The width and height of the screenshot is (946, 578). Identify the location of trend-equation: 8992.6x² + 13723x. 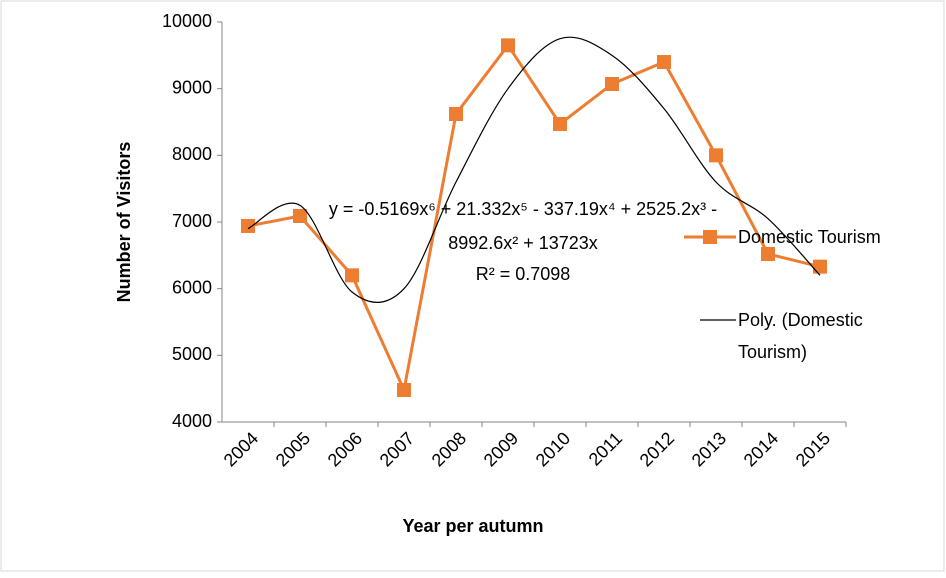
(523, 243).